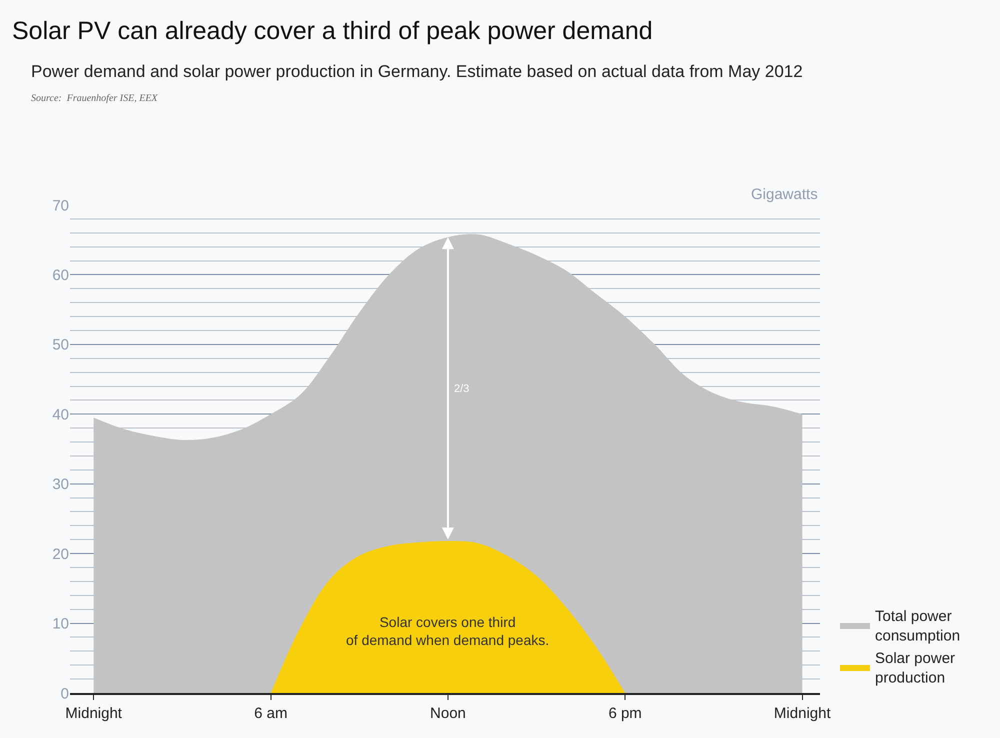  What do you see at coordinates (462, 389) in the screenshot?
I see `annotation: 2/3` at bounding box center [462, 389].